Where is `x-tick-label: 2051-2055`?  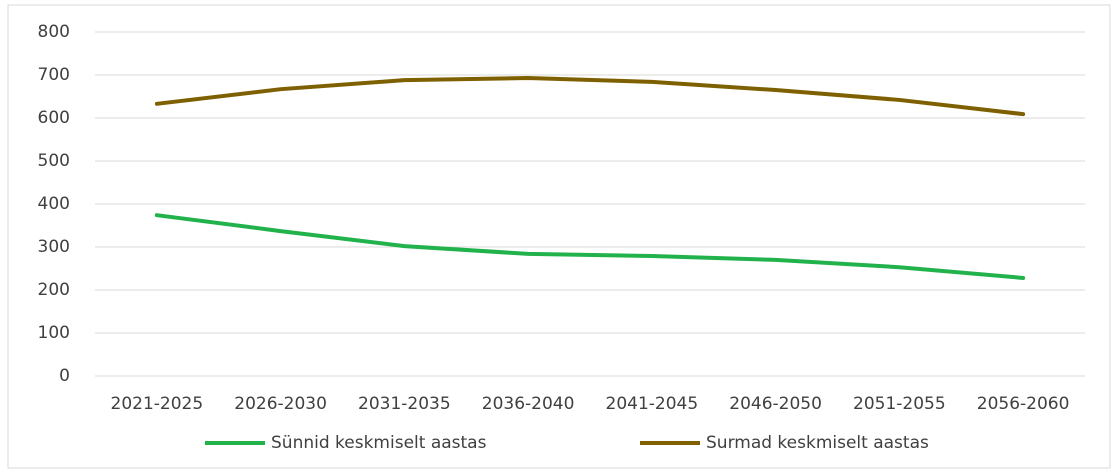 x-tick-label: 2051-2055 is located at coordinates (899, 404).